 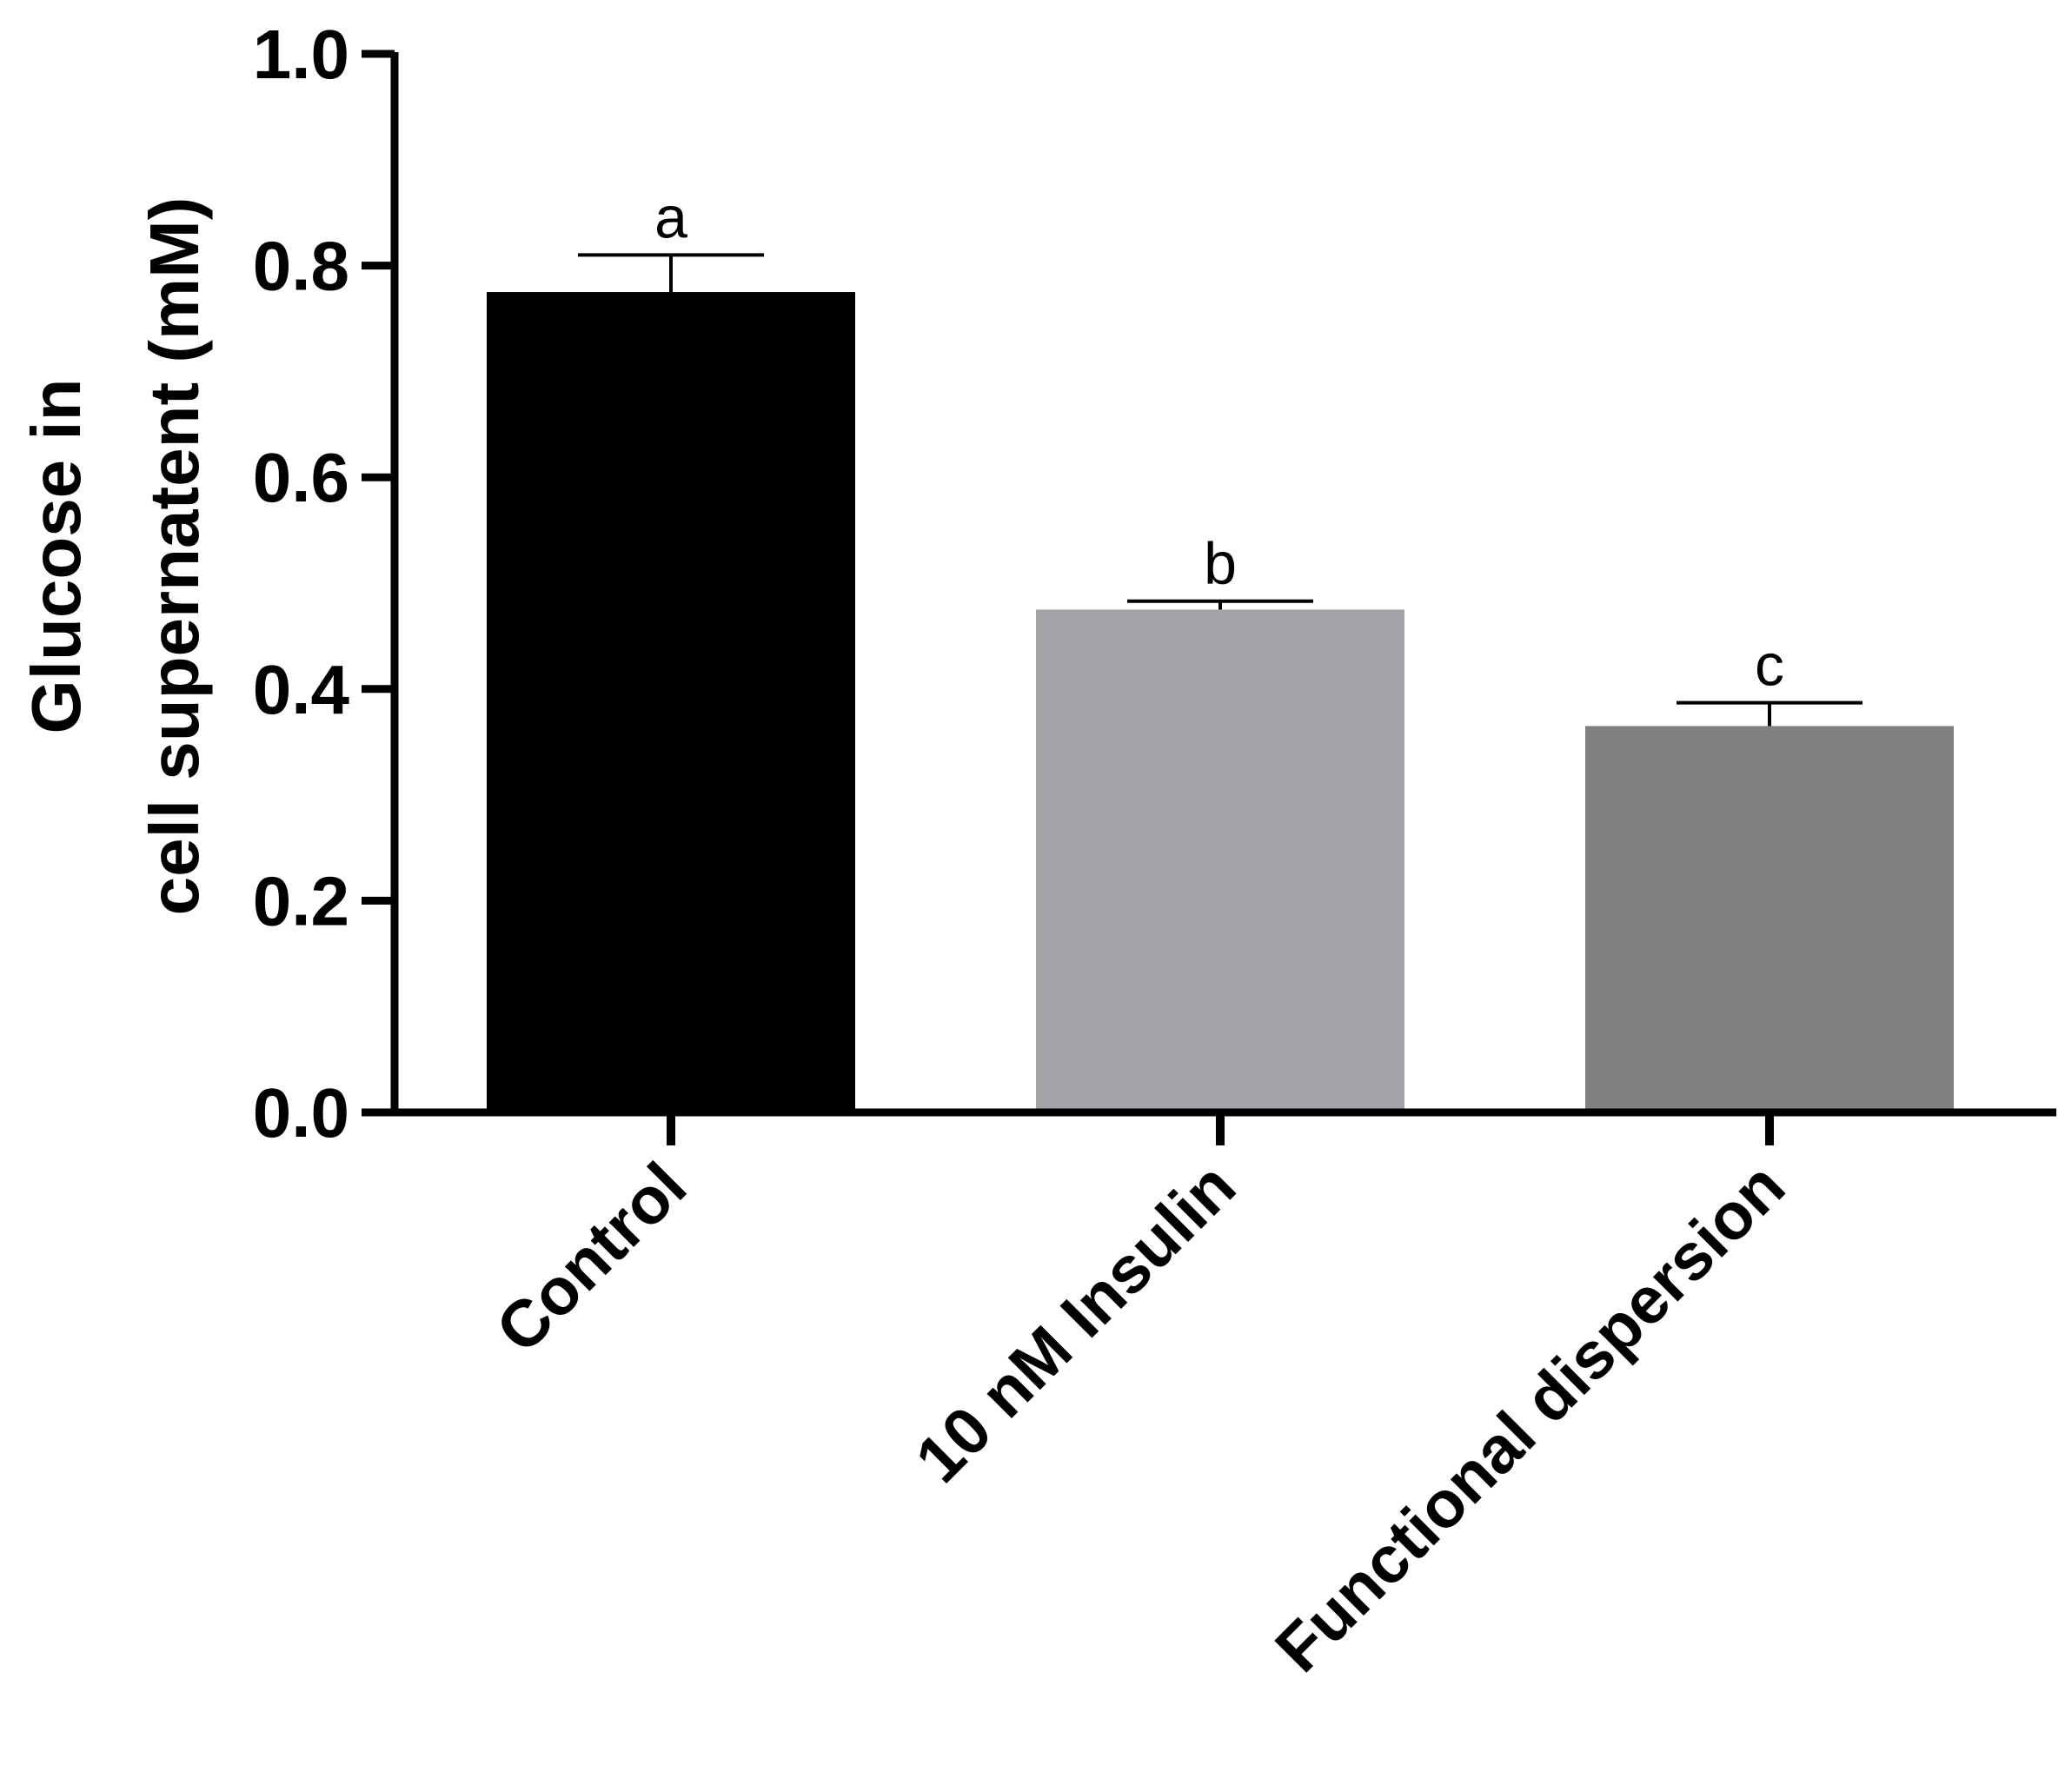 I want to click on y-tick-label: 1.0, so click(x=301, y=54).